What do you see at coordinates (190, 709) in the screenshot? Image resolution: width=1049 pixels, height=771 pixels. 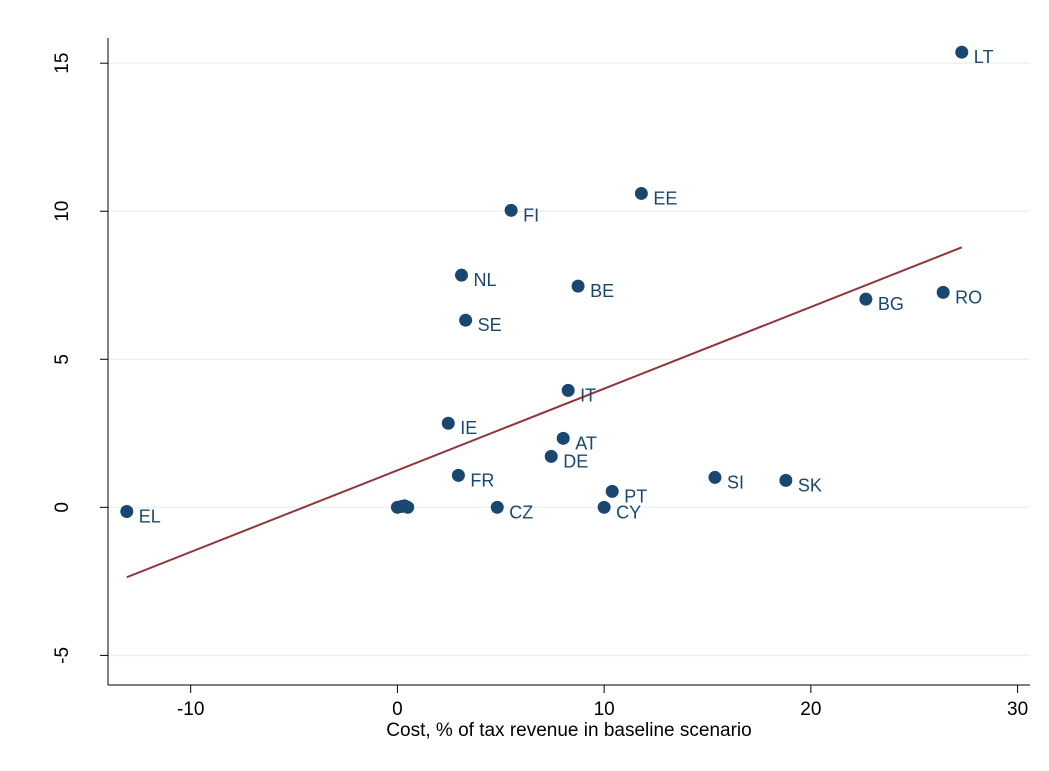 I see `x-tick-label: -10` at bounding box center [190, 709].